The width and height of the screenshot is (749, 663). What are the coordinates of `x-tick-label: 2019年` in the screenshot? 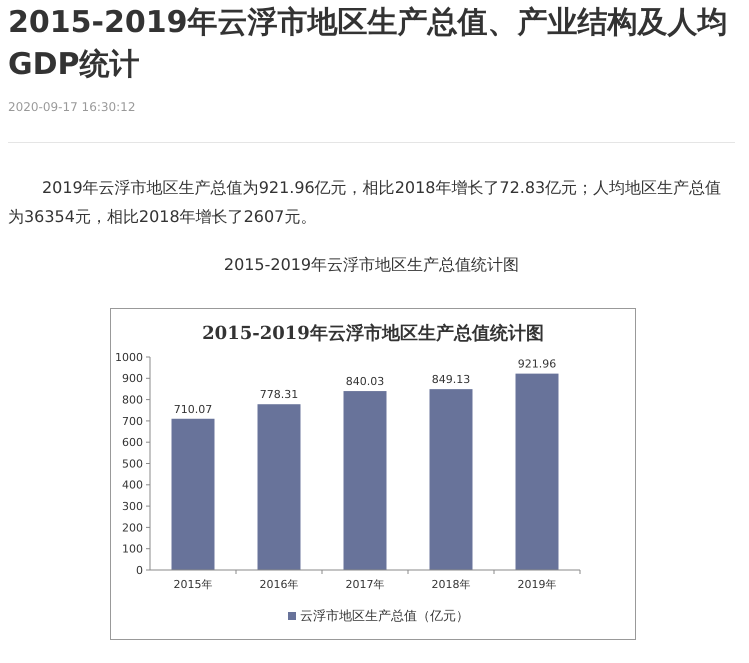 It's located at (537, 584).